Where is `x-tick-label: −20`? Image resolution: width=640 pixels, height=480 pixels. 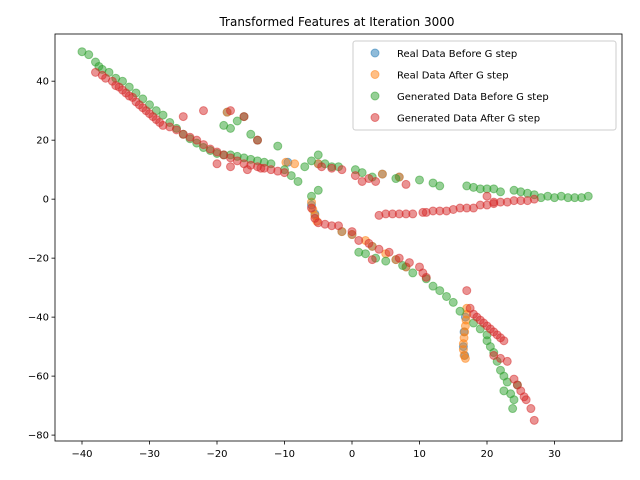 x-tick-label: −20 is located at coordinates (216, 454).